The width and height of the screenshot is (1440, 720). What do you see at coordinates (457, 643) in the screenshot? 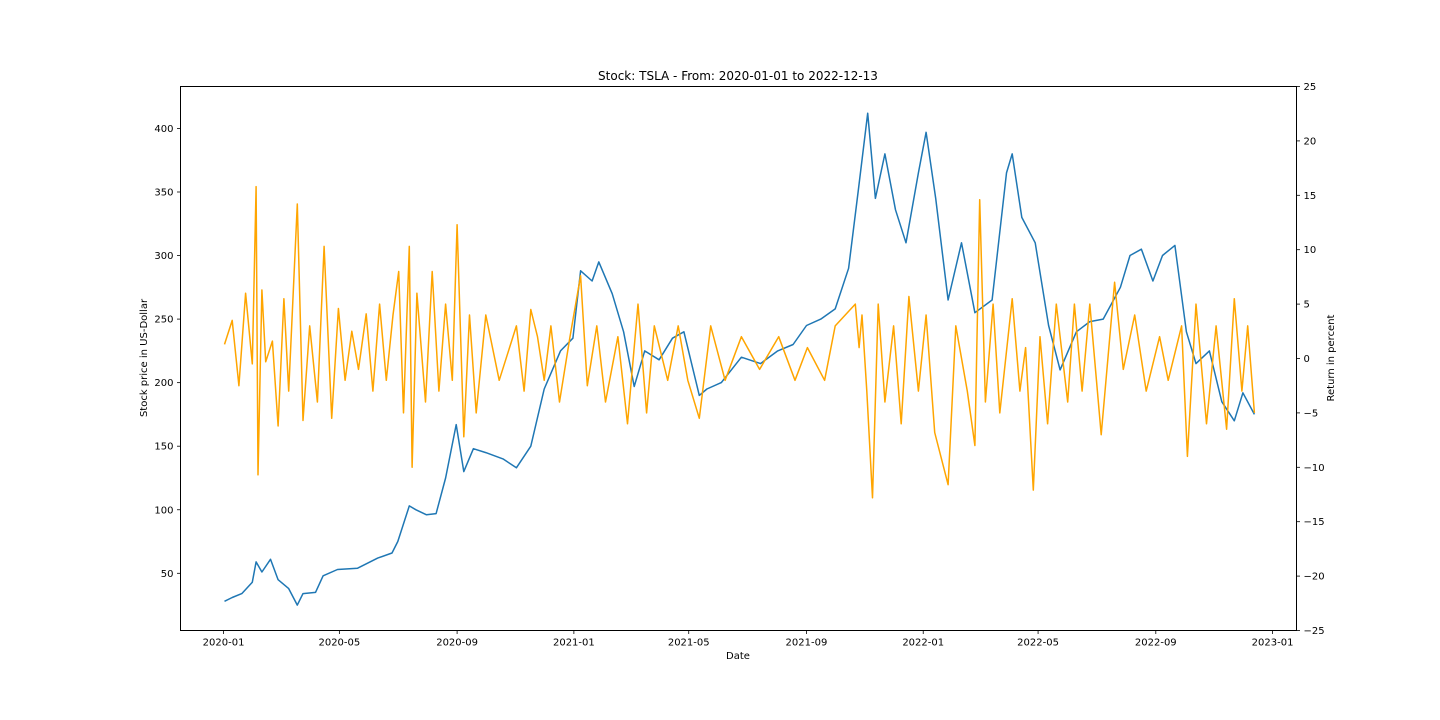
I see `x-tick-label: 2020-09` at bounding box center [457, 643].